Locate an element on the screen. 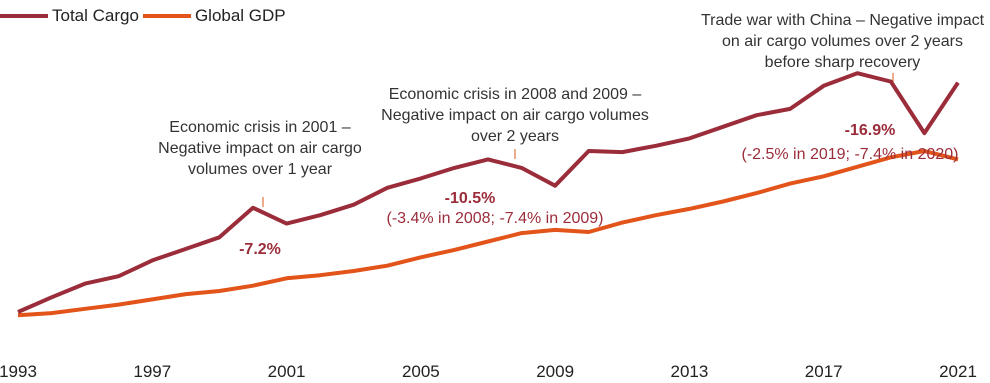  x-tick-label-2001: 2001 is located at coordinates (287, 371).